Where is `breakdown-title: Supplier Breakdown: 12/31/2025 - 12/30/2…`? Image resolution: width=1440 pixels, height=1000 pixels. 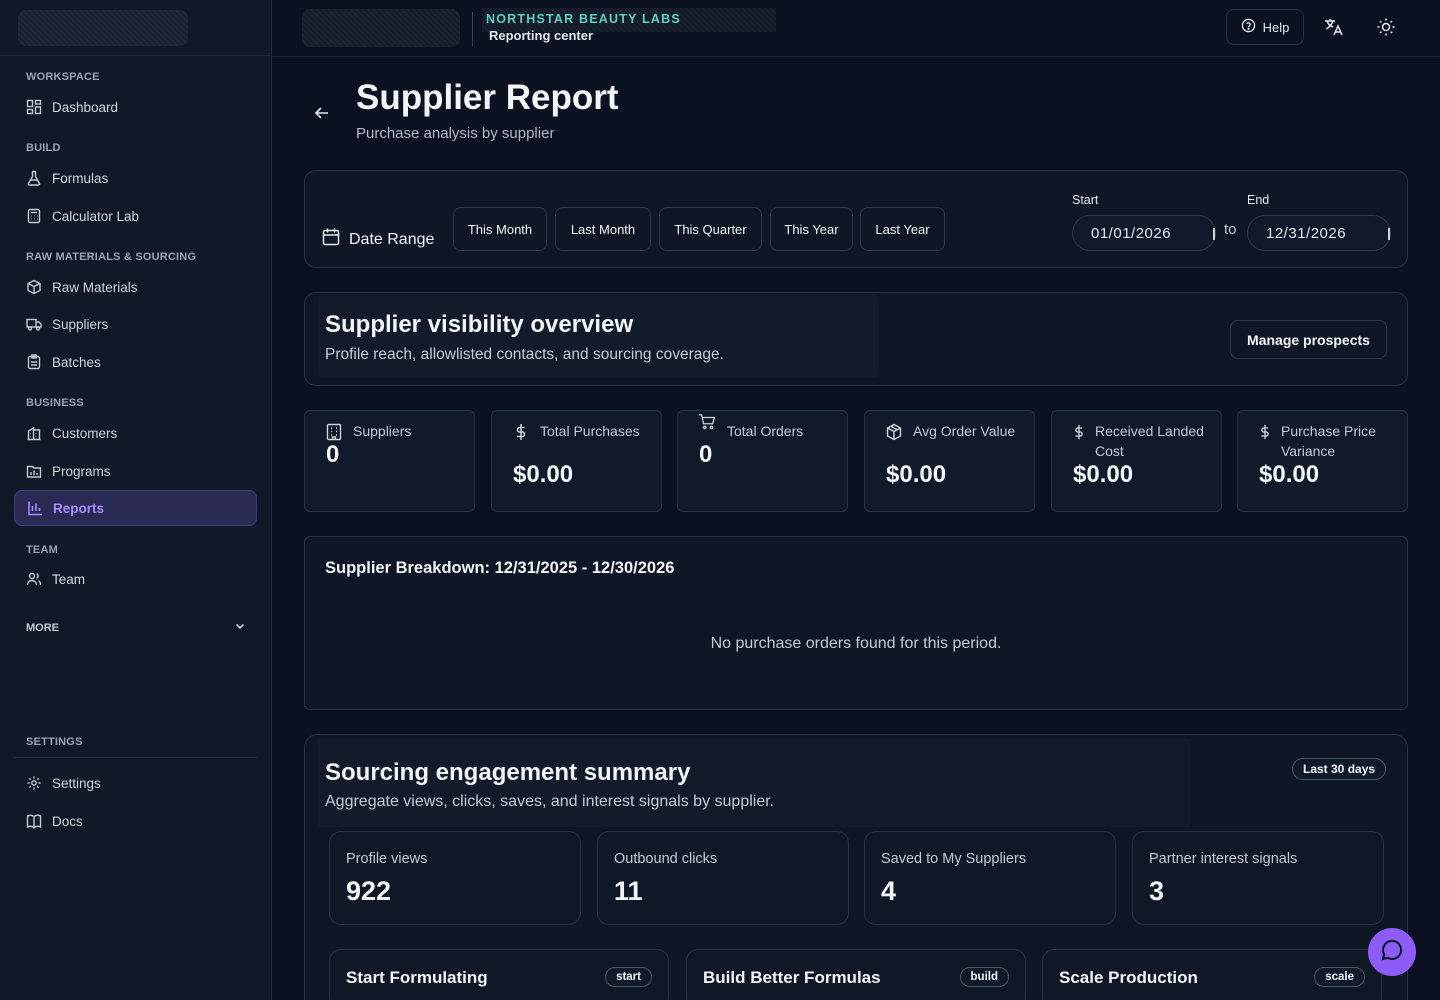
breakdown-title: Supplier Breakdown: 12/31/2025 - 12/30/2… is located at coordinates (500, 568).